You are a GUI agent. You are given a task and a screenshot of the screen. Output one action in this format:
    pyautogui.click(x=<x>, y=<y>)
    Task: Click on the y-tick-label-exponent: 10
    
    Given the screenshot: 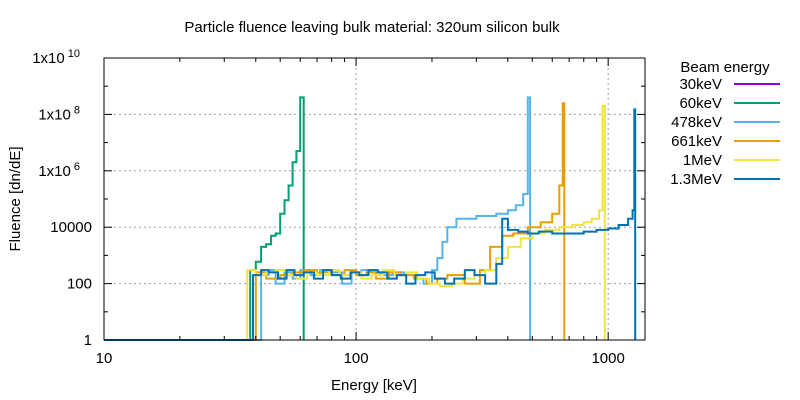 What is the action you would take?
    pyautogui.click(x=74, y=54)
    